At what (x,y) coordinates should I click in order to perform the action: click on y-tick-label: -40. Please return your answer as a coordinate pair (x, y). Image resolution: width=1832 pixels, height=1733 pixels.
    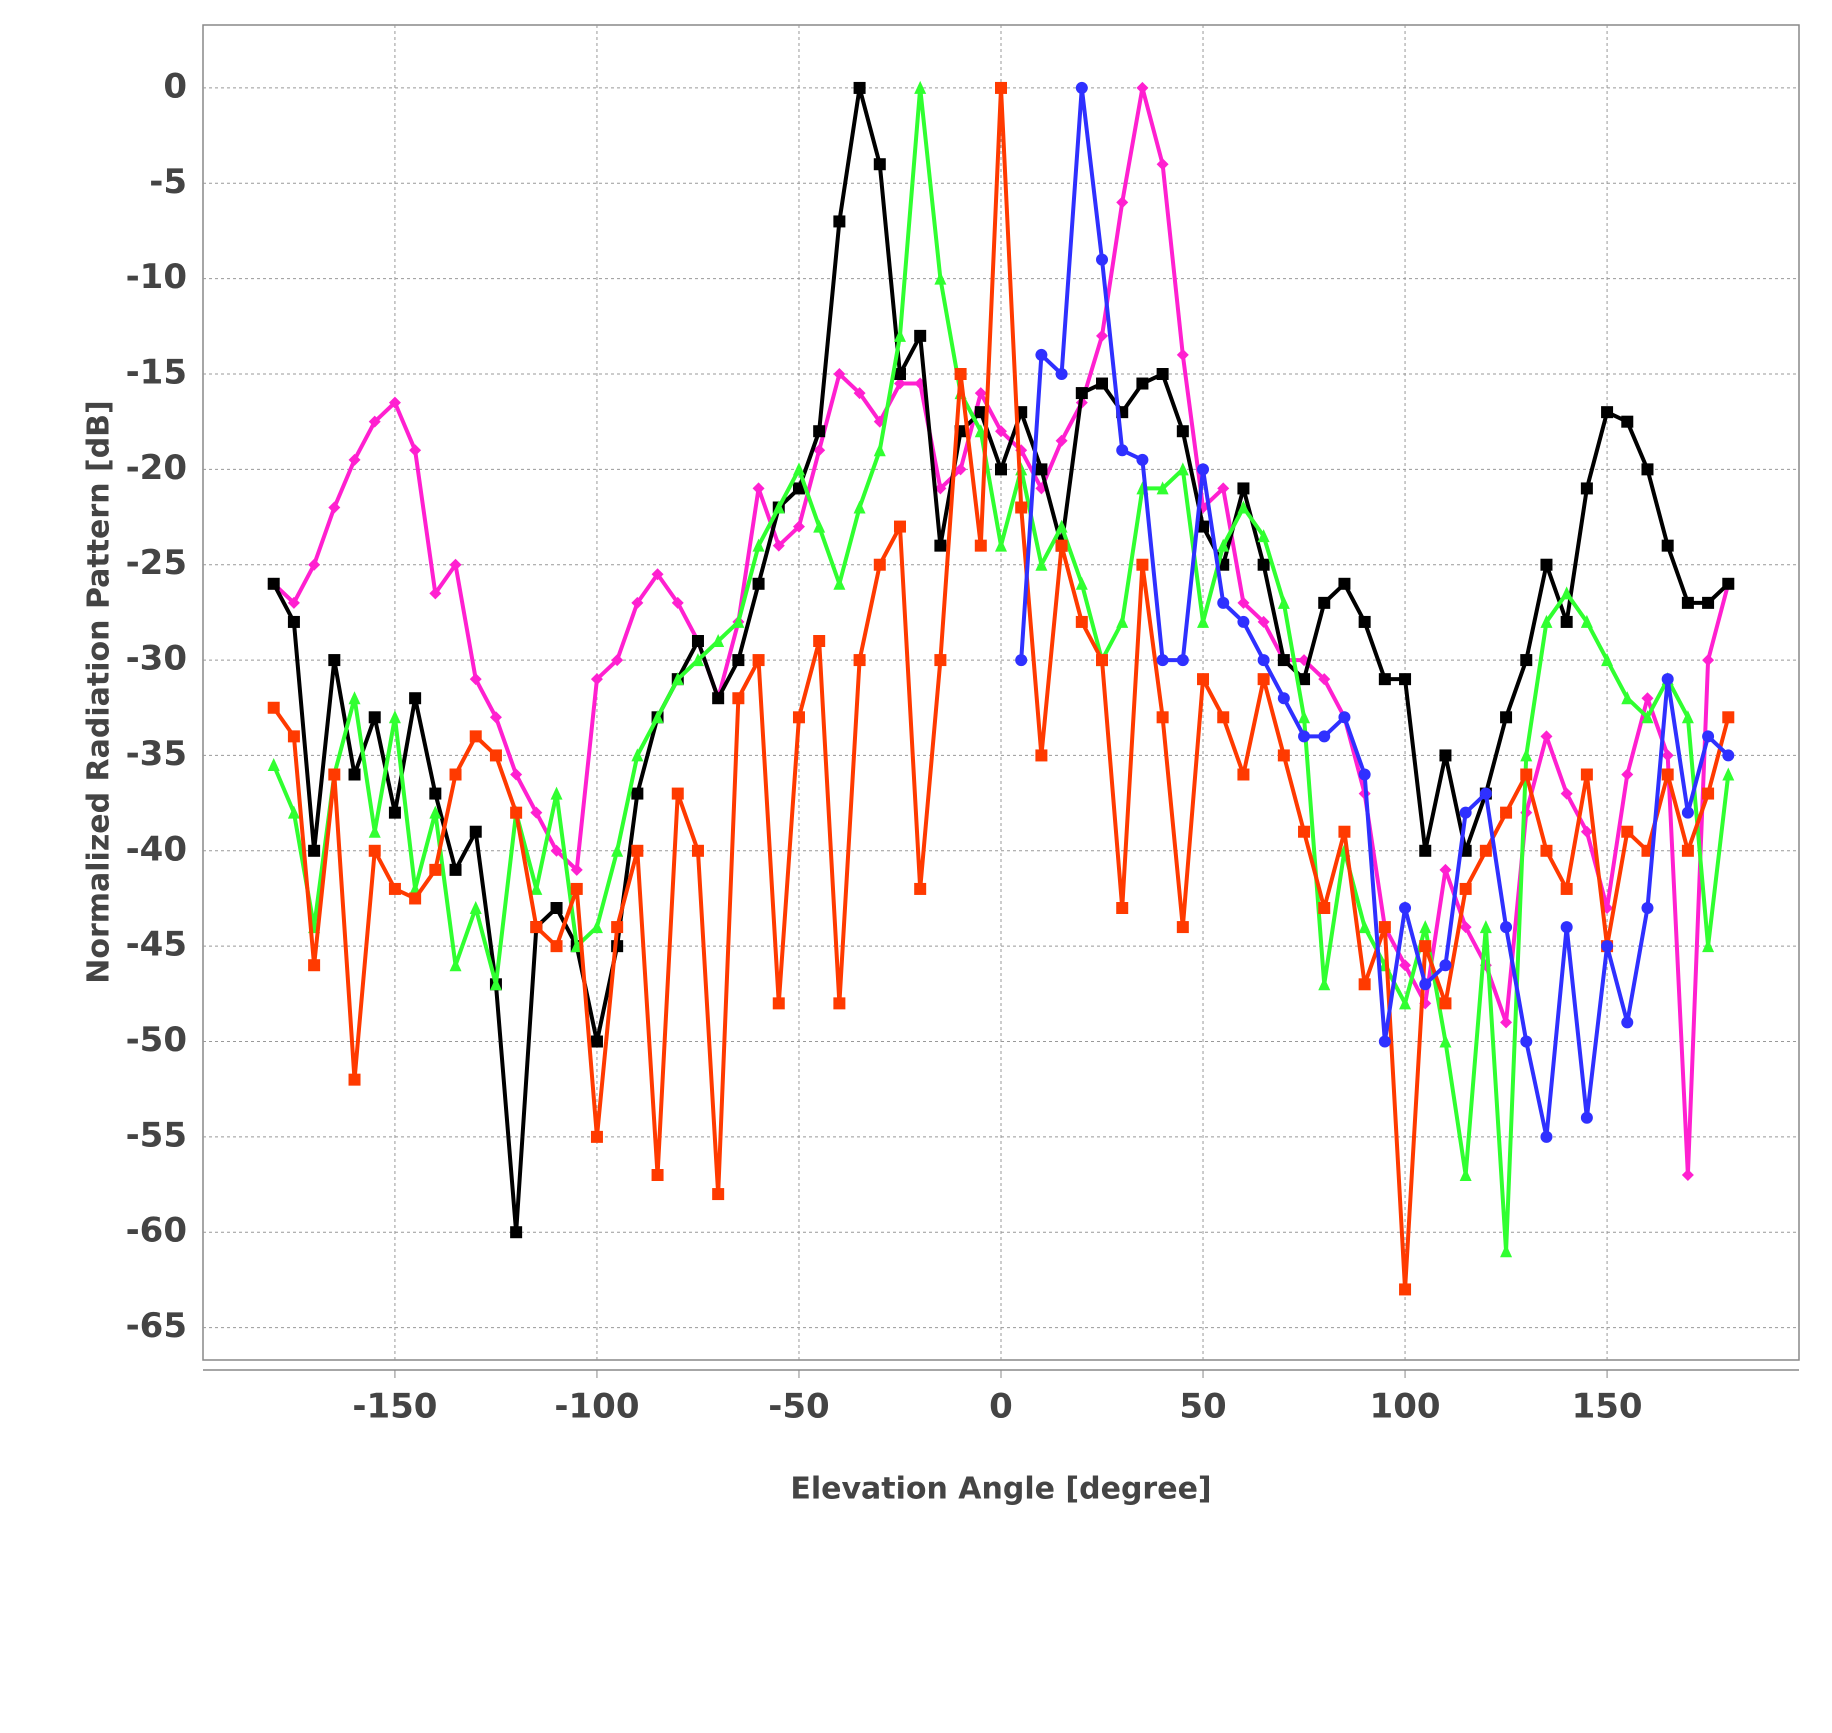
    Looking at the image, I should click on (156, 849).